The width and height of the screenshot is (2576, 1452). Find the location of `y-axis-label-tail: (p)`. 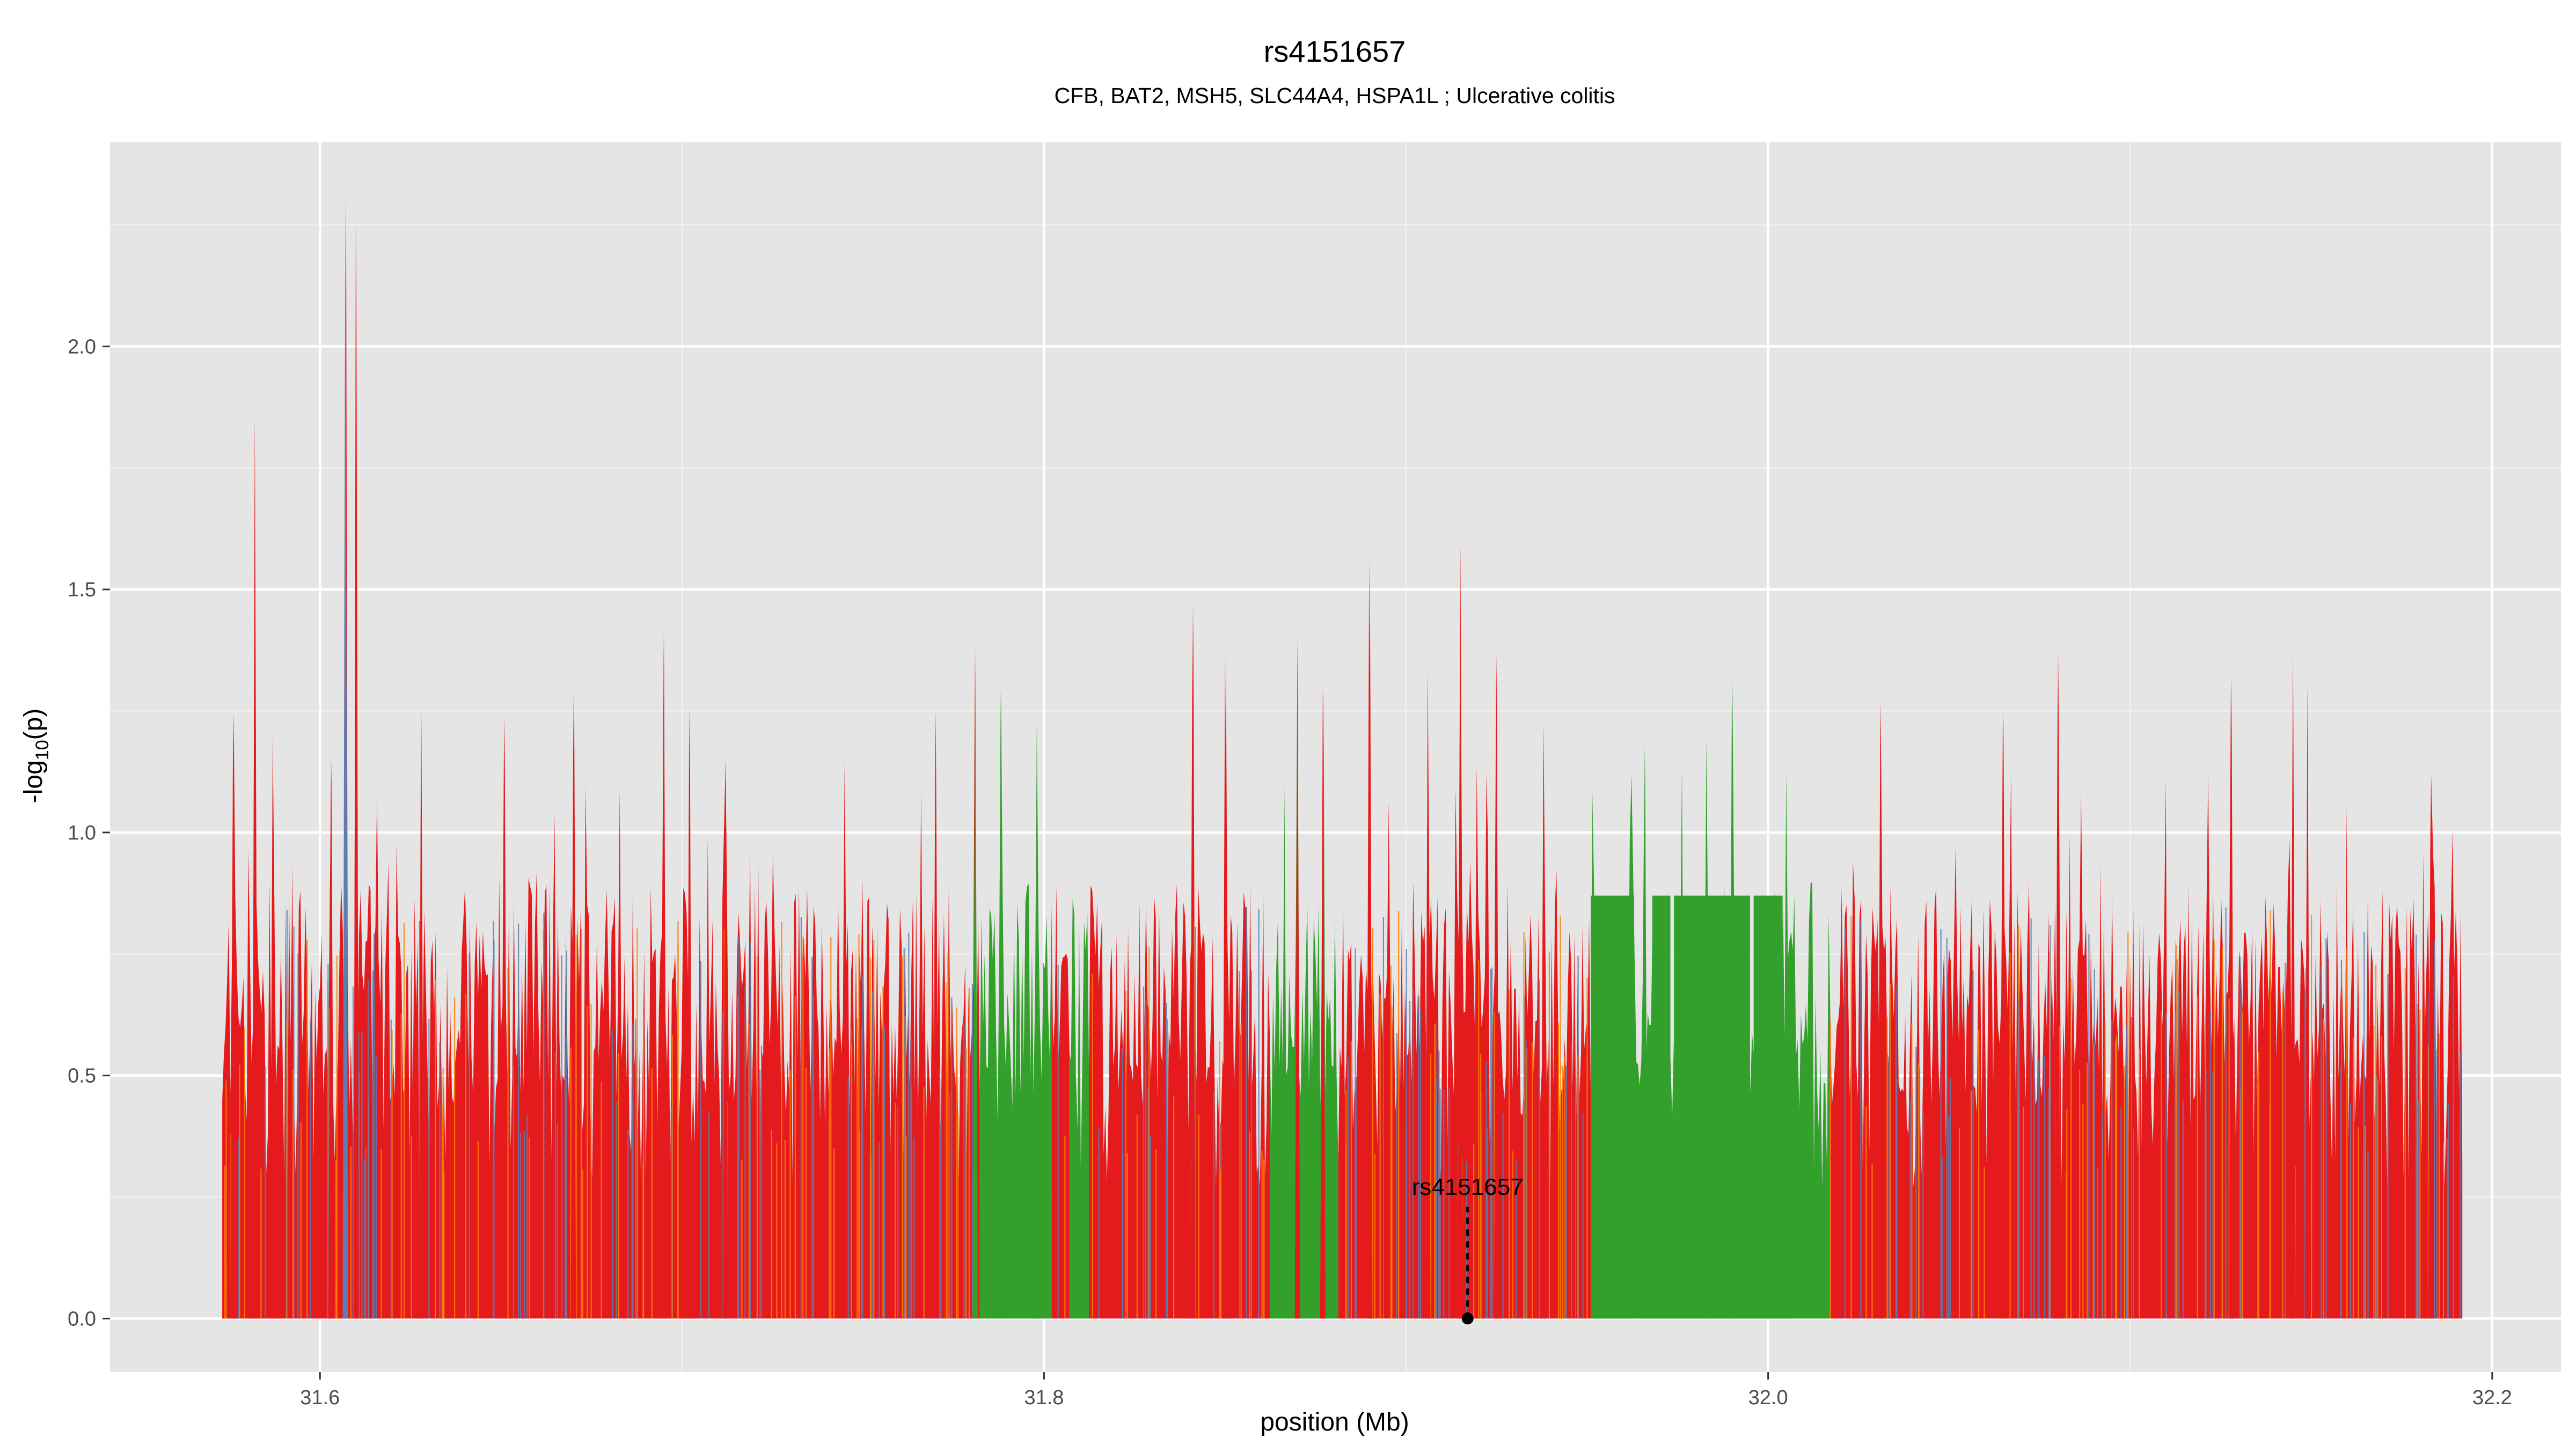

y-axis-label-tail: (p) is located at coordinates (33, 724).